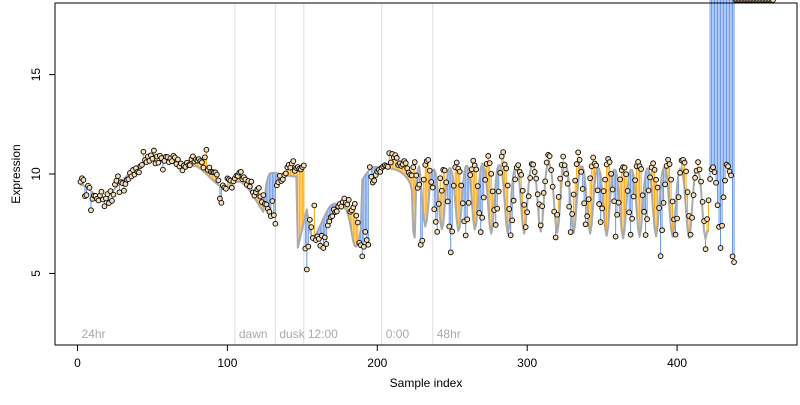  What do you see at coordinates (398, 334) in the screenshot?
I see `phase-marker-label: 0:00` at bounding box center [398, 334].